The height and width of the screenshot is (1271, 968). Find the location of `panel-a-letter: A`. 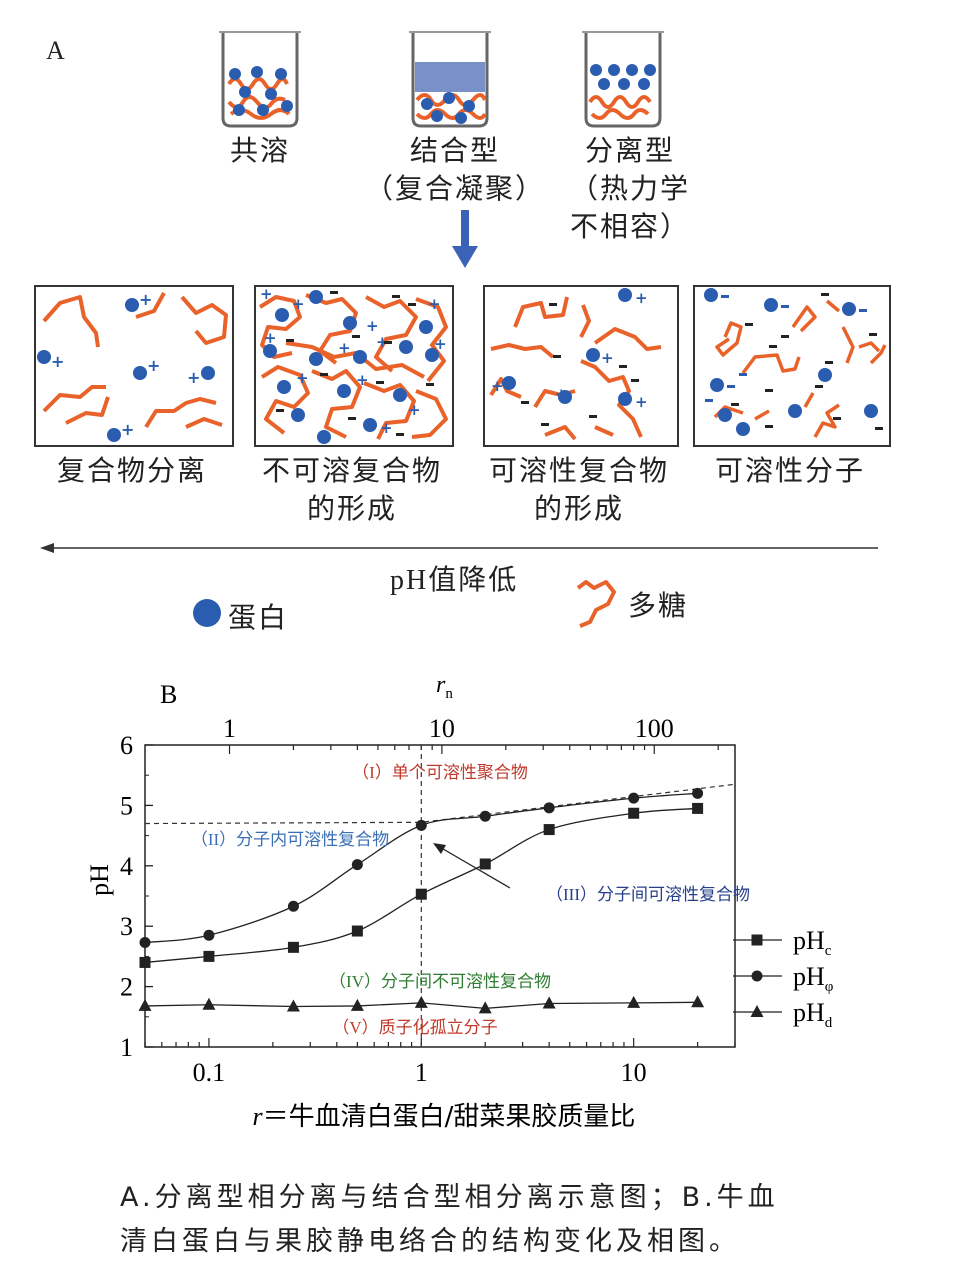

panel-a-letter: A is located at coordinates (55, 50).